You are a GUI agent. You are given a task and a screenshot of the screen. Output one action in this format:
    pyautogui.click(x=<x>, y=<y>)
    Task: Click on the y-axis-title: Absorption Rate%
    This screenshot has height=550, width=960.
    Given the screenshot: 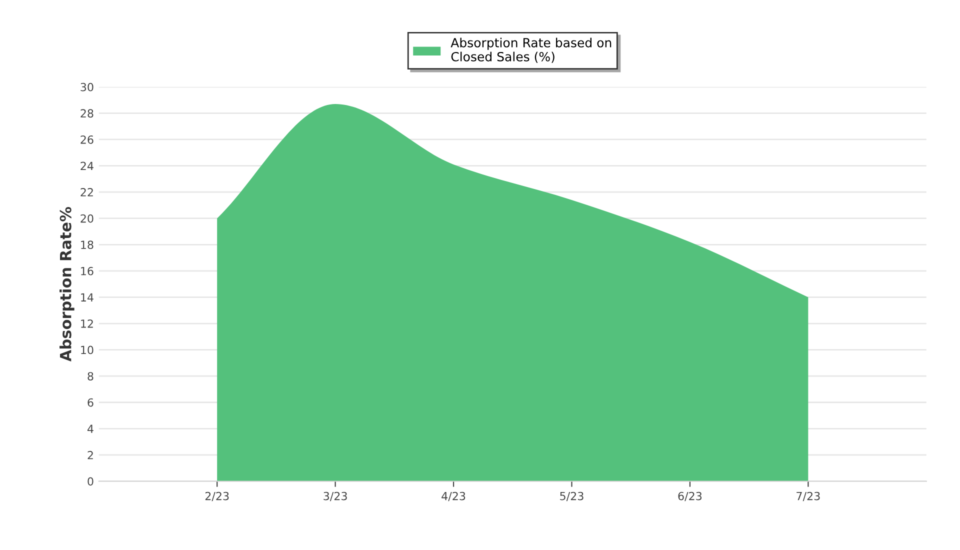 What is the action you would take?
    pyautogui.click(x=67, y=284)
    